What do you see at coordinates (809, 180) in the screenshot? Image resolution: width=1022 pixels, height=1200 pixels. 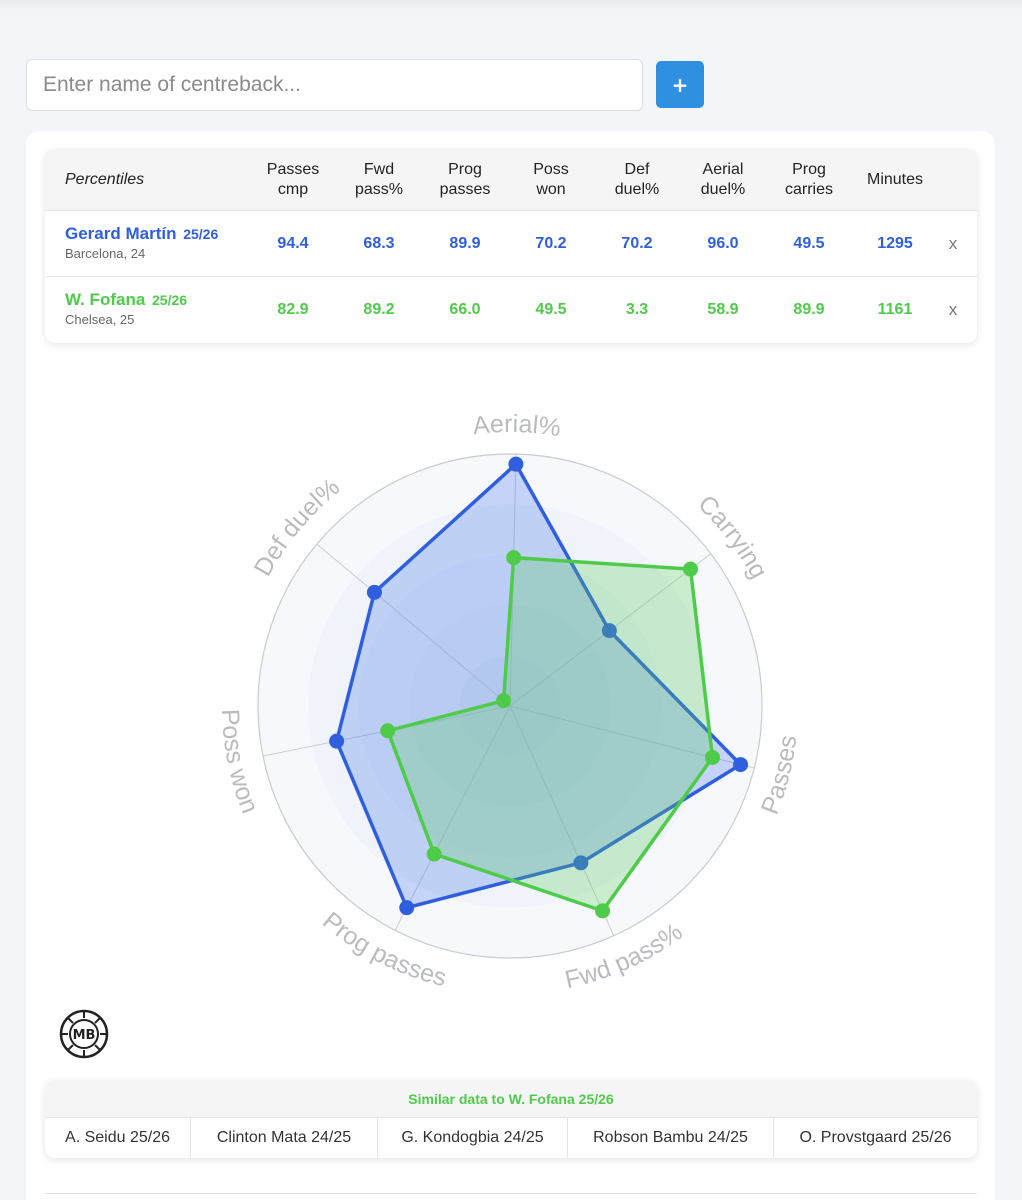 I see `col-prog-carries: Prog carries` at bounding box center [809, 180].